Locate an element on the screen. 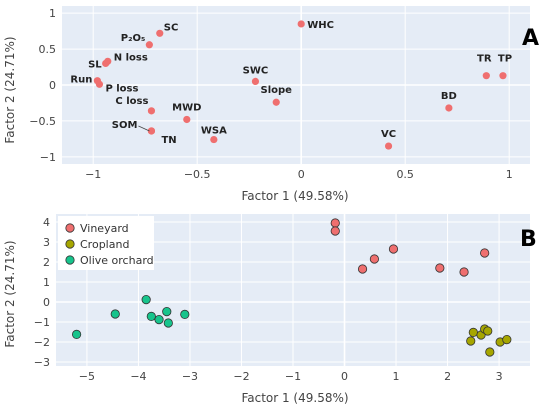 The width and height of the screenshot is (550, 410). x-tick-label: 3 is located at coordinates (499, 376).